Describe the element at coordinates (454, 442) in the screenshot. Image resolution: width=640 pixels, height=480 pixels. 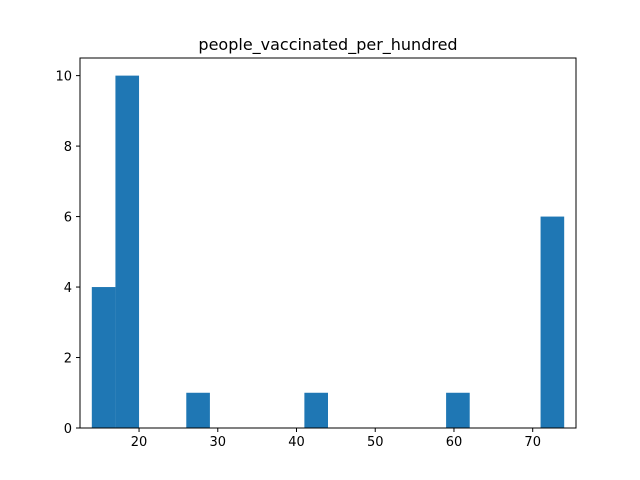
I see `x-tick-label-4: 60` at that location.